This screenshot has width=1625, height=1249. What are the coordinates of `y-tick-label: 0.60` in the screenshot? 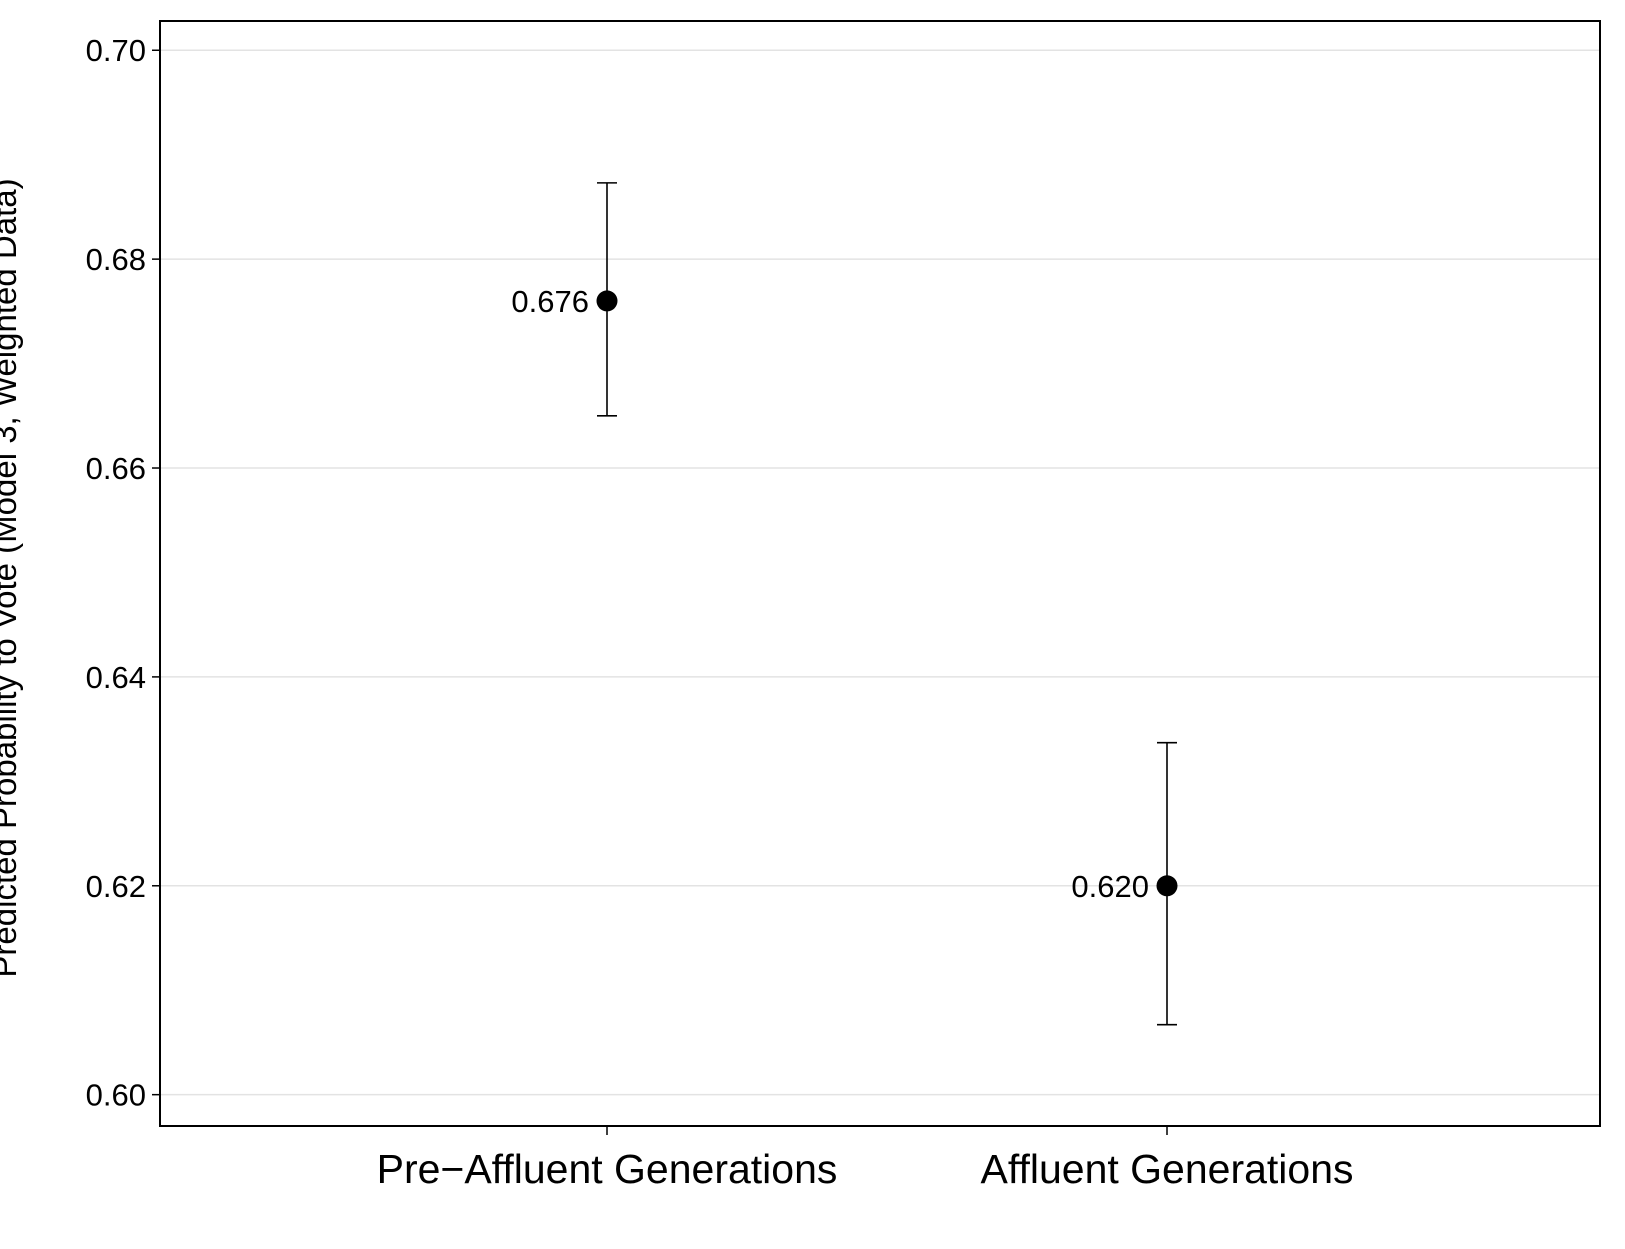 It's located at (116, 1095).